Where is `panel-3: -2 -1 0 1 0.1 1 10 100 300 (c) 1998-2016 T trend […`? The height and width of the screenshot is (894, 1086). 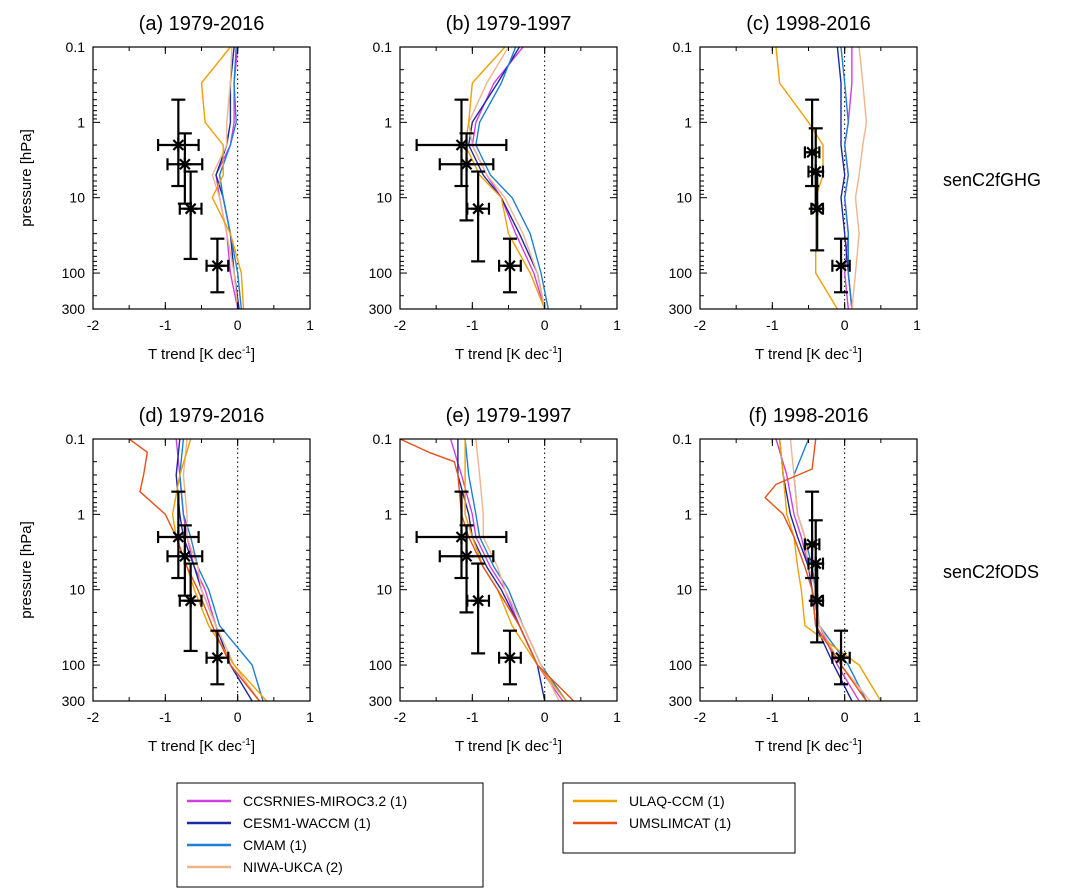 panel-3: -2 -1 0 1 0.1 1 10 100 300 (c) 1998-2016 T trend [… is located at coordinates (795, 188).